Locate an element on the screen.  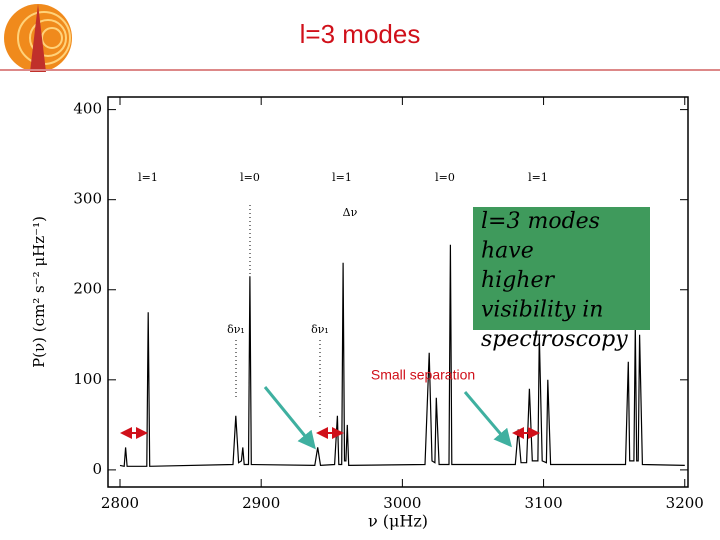
callout-line: visibility in is located at coordinates (542, 310).